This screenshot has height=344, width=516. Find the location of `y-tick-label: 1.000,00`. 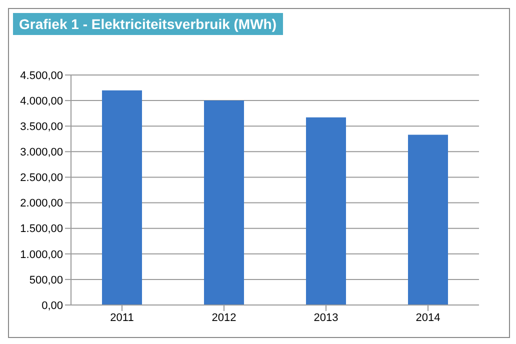

y-tick-label: 1.000,00 is located at coordinates (41, 254).